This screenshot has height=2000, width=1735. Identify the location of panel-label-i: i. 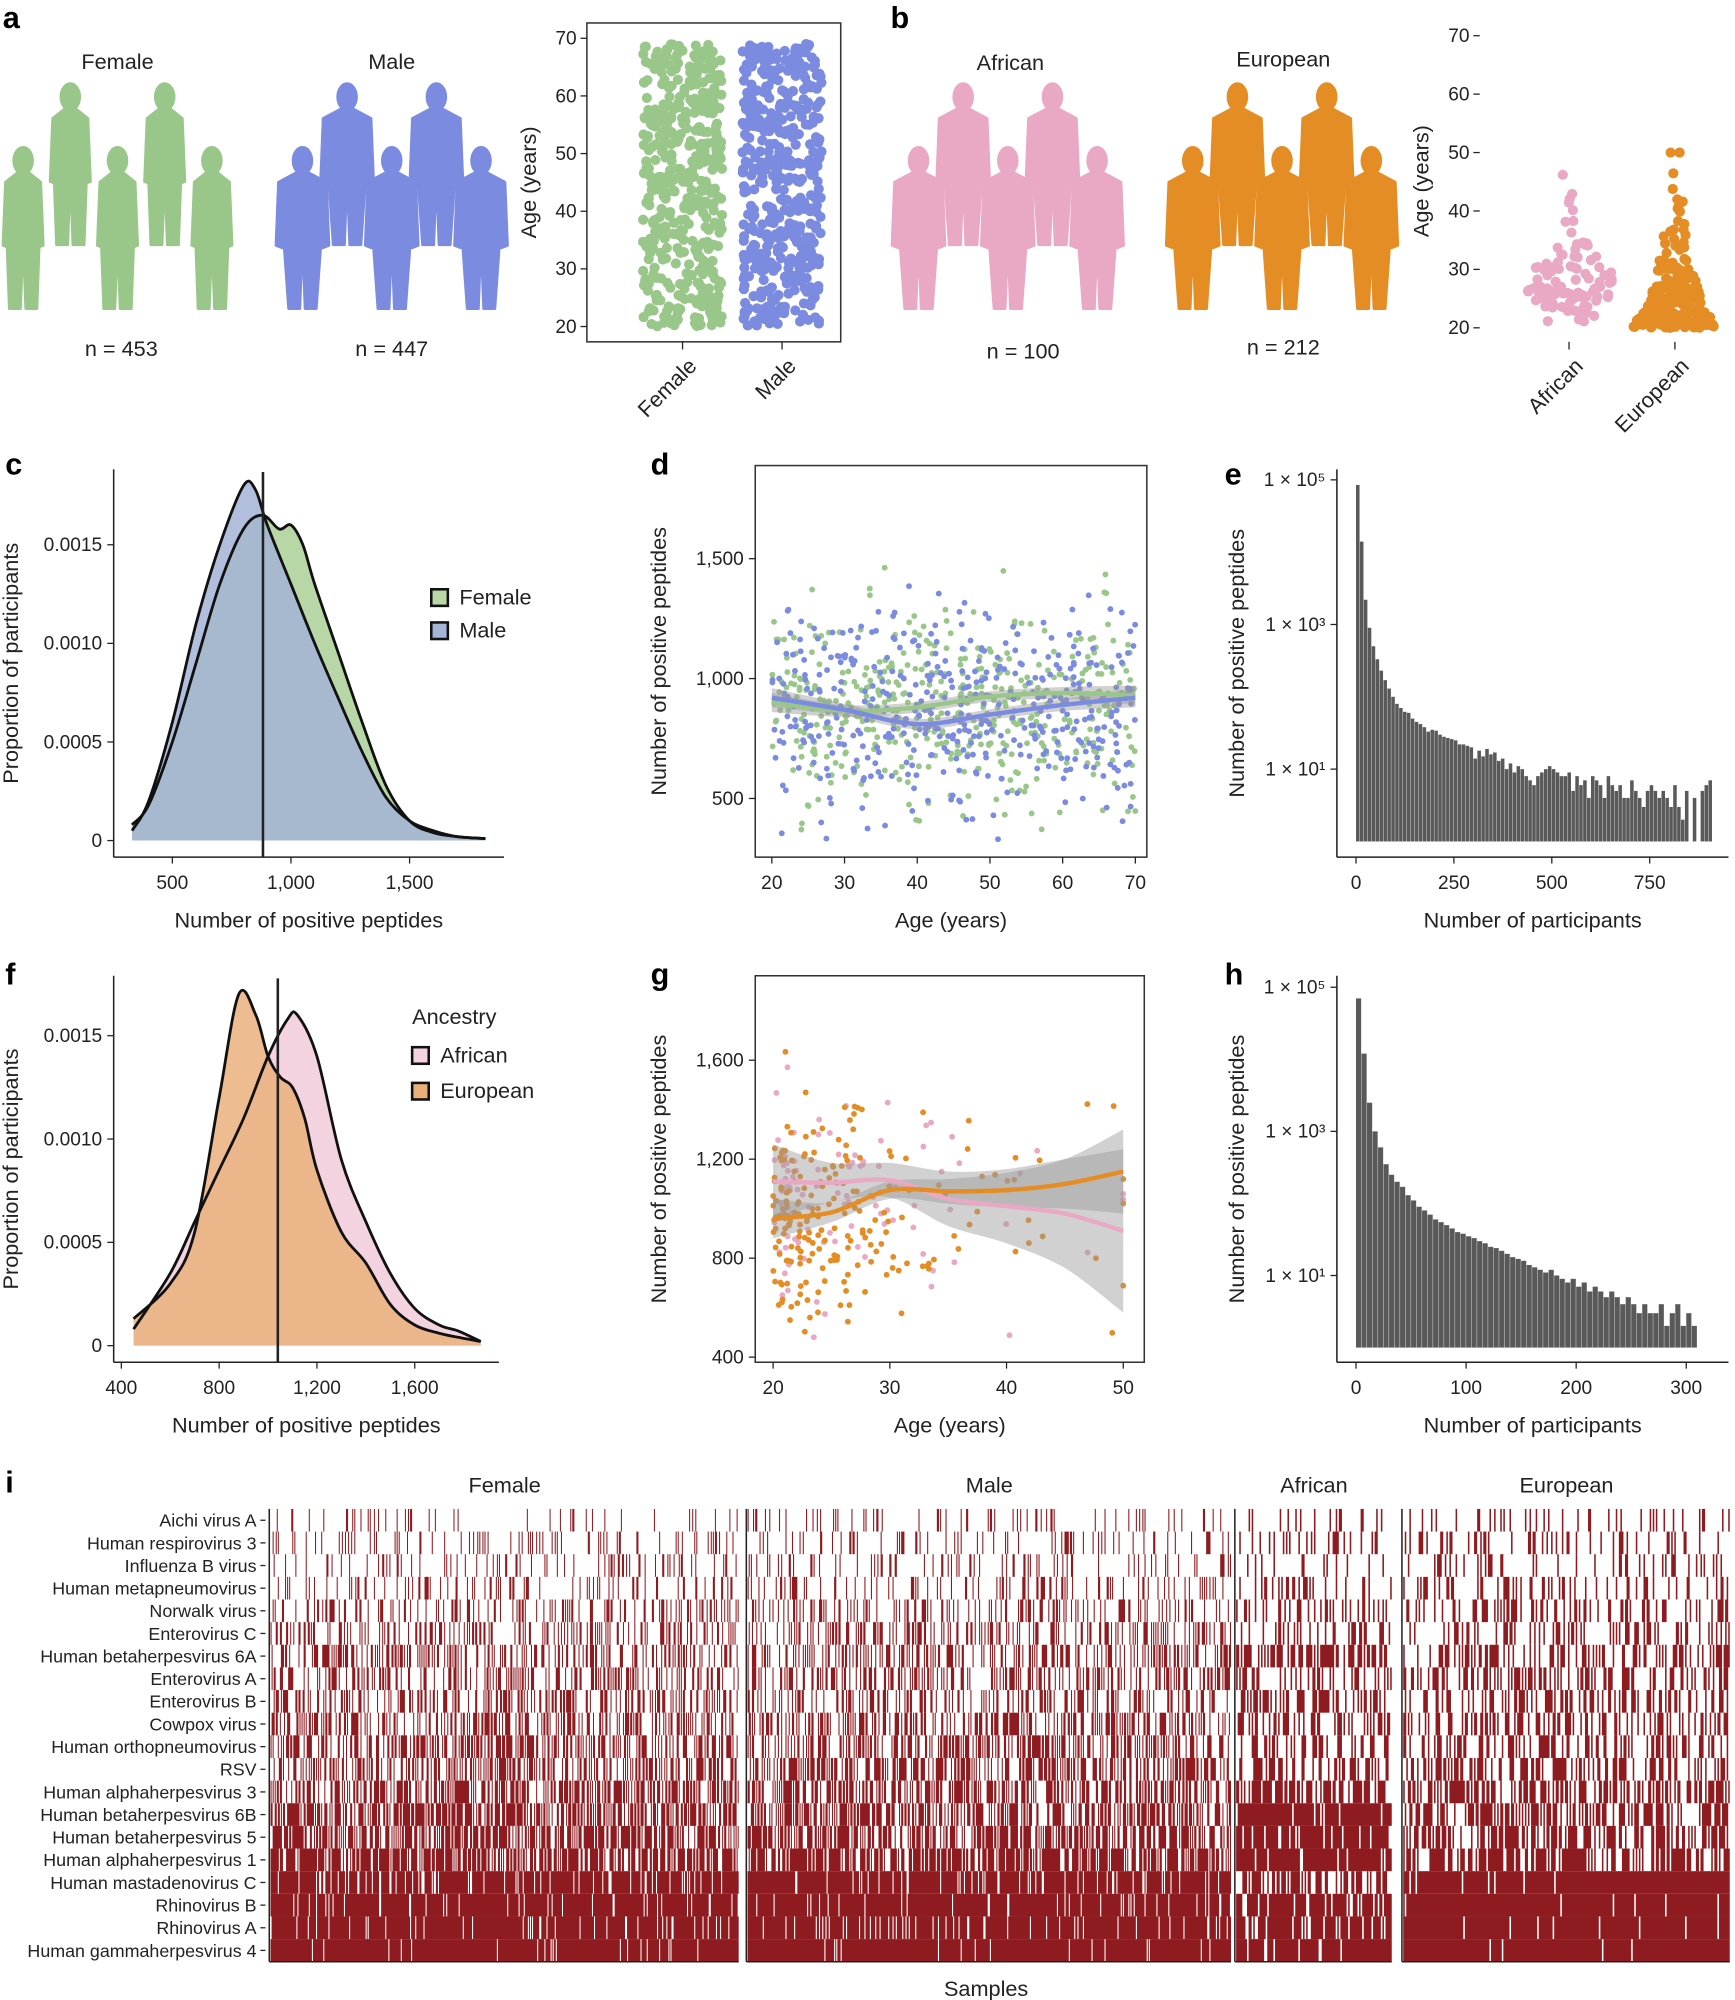
(9, 1482).